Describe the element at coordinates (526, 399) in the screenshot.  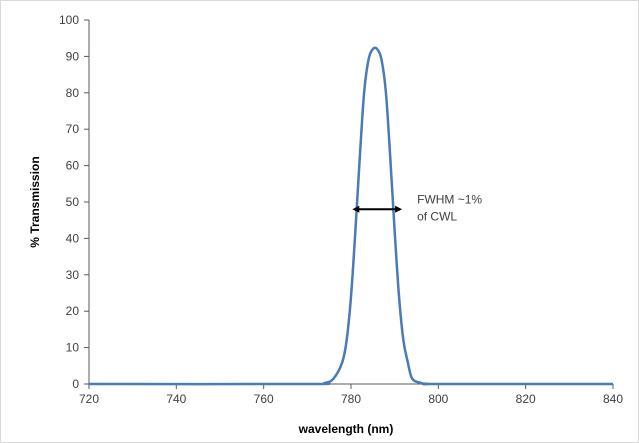
I see `x-tick-label: 820` at that location.